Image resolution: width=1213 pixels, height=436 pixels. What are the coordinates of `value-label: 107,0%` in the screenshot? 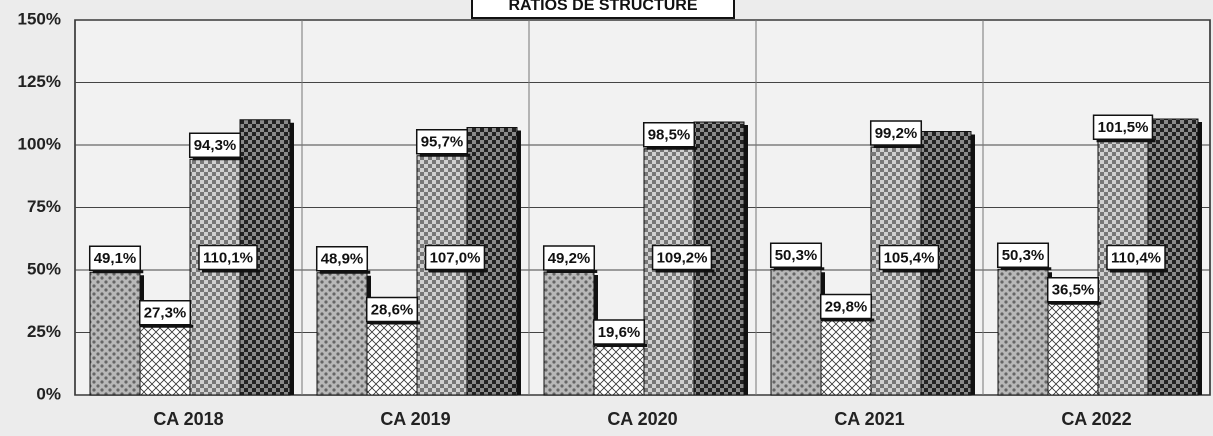 It's located at (456, 258).